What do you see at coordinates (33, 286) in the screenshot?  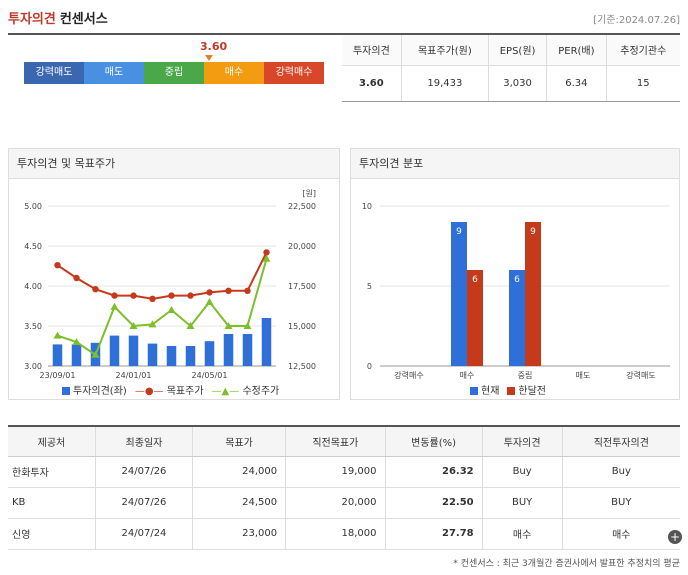 I see `left-axis-tick: 4.00` at bounding box center [33, 286].